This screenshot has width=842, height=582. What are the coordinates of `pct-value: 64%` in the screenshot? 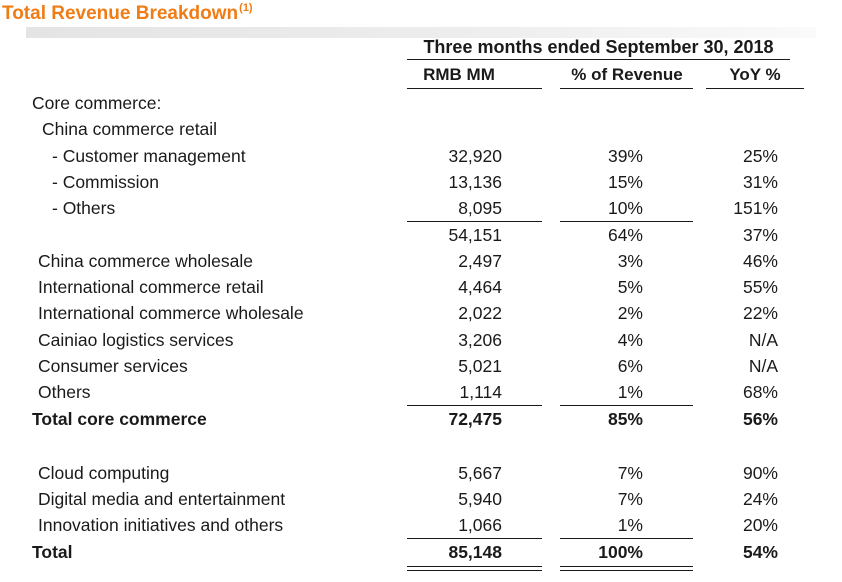 It's located at (625, 235).